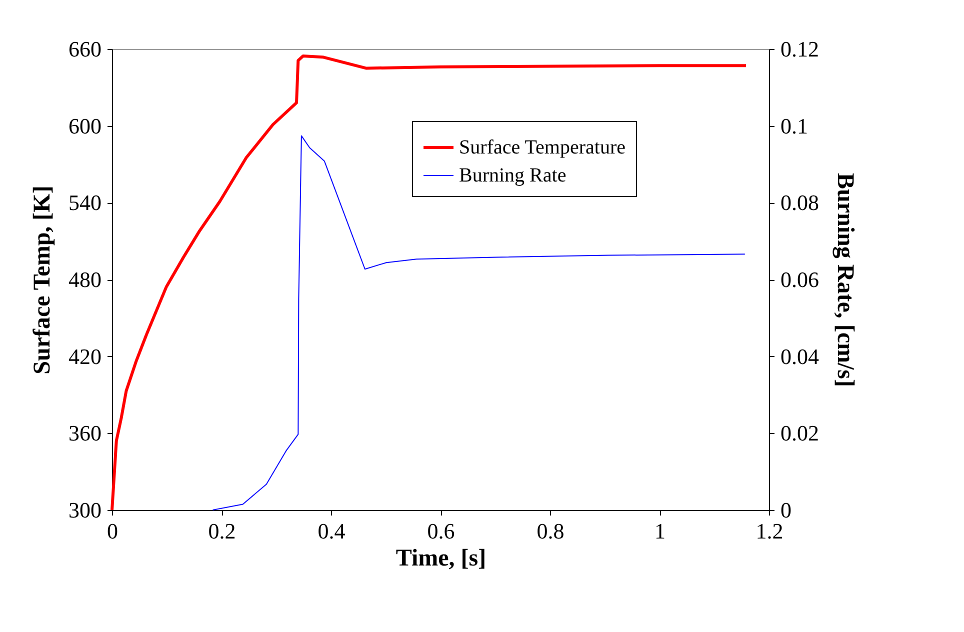  What do you see at coordinates (660, 531) in the screenshot?
I see `x-tick-label: 1` at bounding box center [660, 531].